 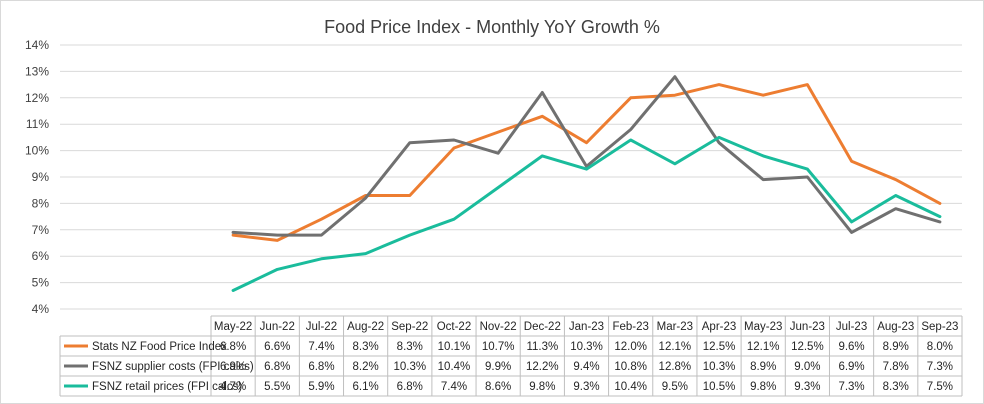 I want to click on data-cell: 10.5%, so click(x=719, y=387).